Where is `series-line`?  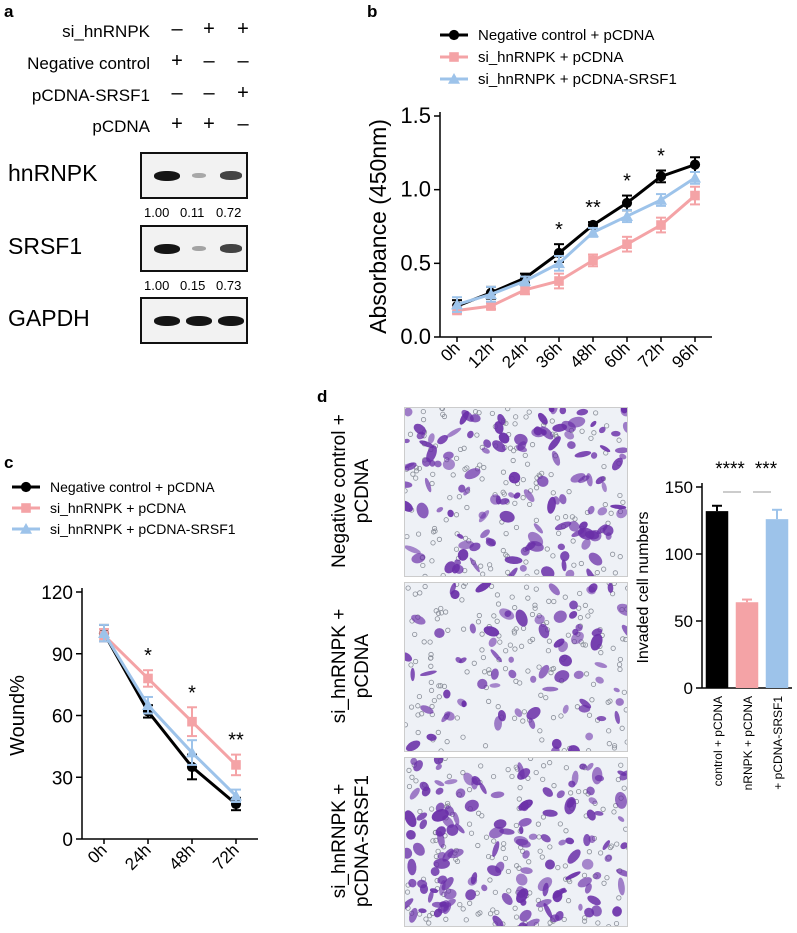 series-line is located at coordinates (576, 241).